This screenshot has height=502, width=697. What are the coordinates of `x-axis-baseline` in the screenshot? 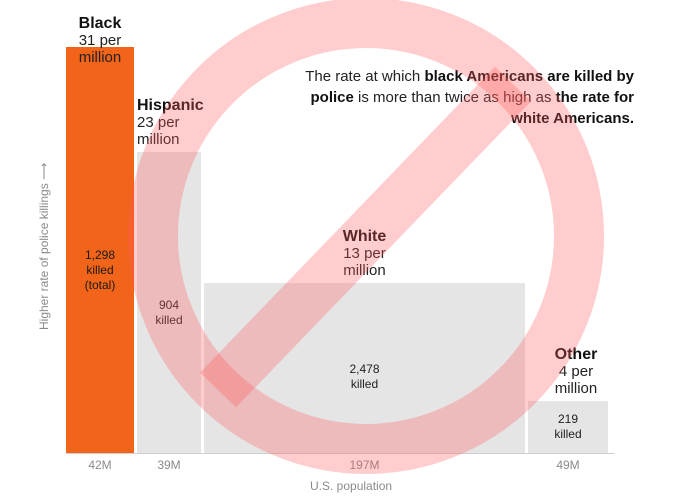 It's located at (340, 453).